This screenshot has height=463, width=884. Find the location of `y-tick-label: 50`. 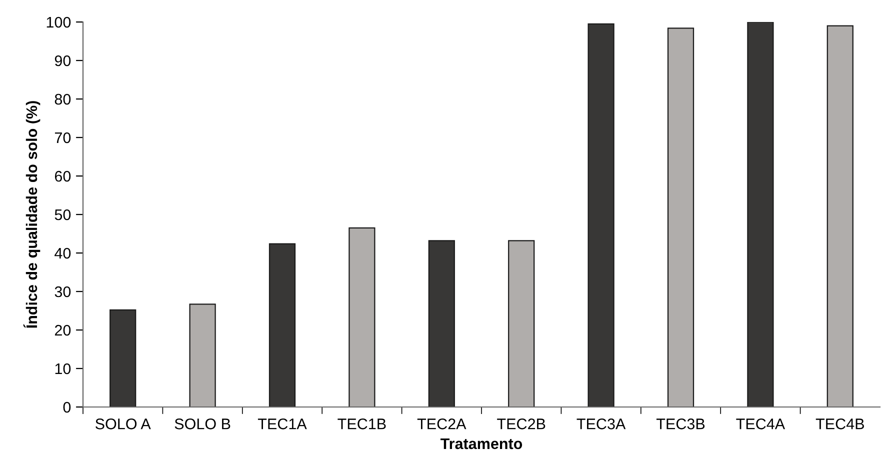

y-tick-label: 50 is located at coordinates (62, 214).